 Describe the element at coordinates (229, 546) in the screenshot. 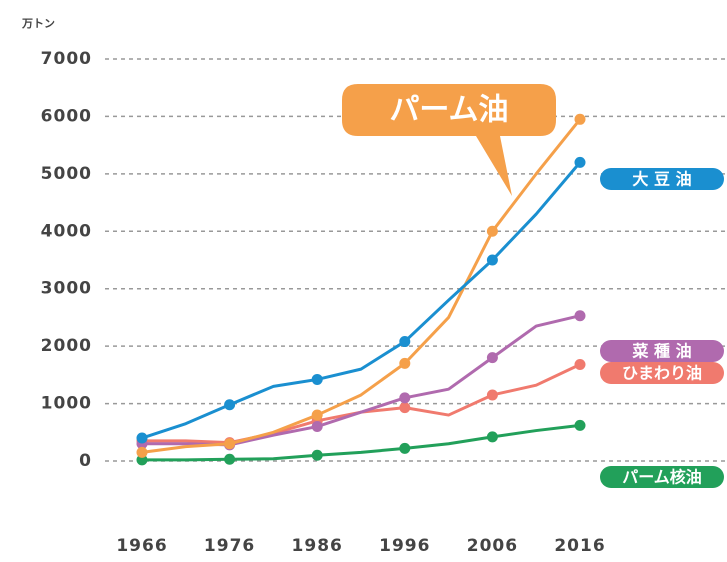

I see `x-tick-label: 1976` at that location.